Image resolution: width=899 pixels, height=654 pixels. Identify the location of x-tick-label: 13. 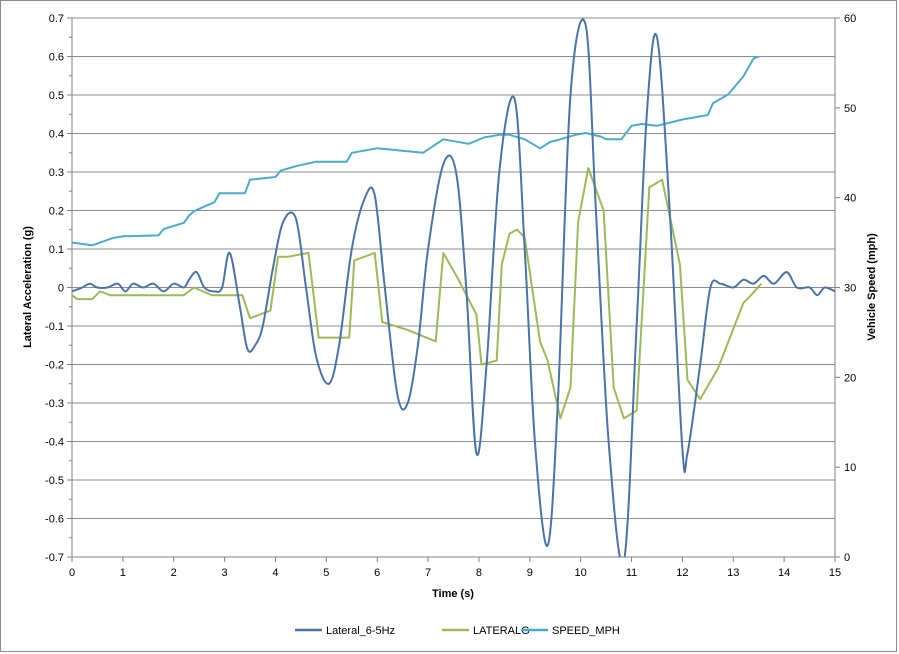
(733, 573).